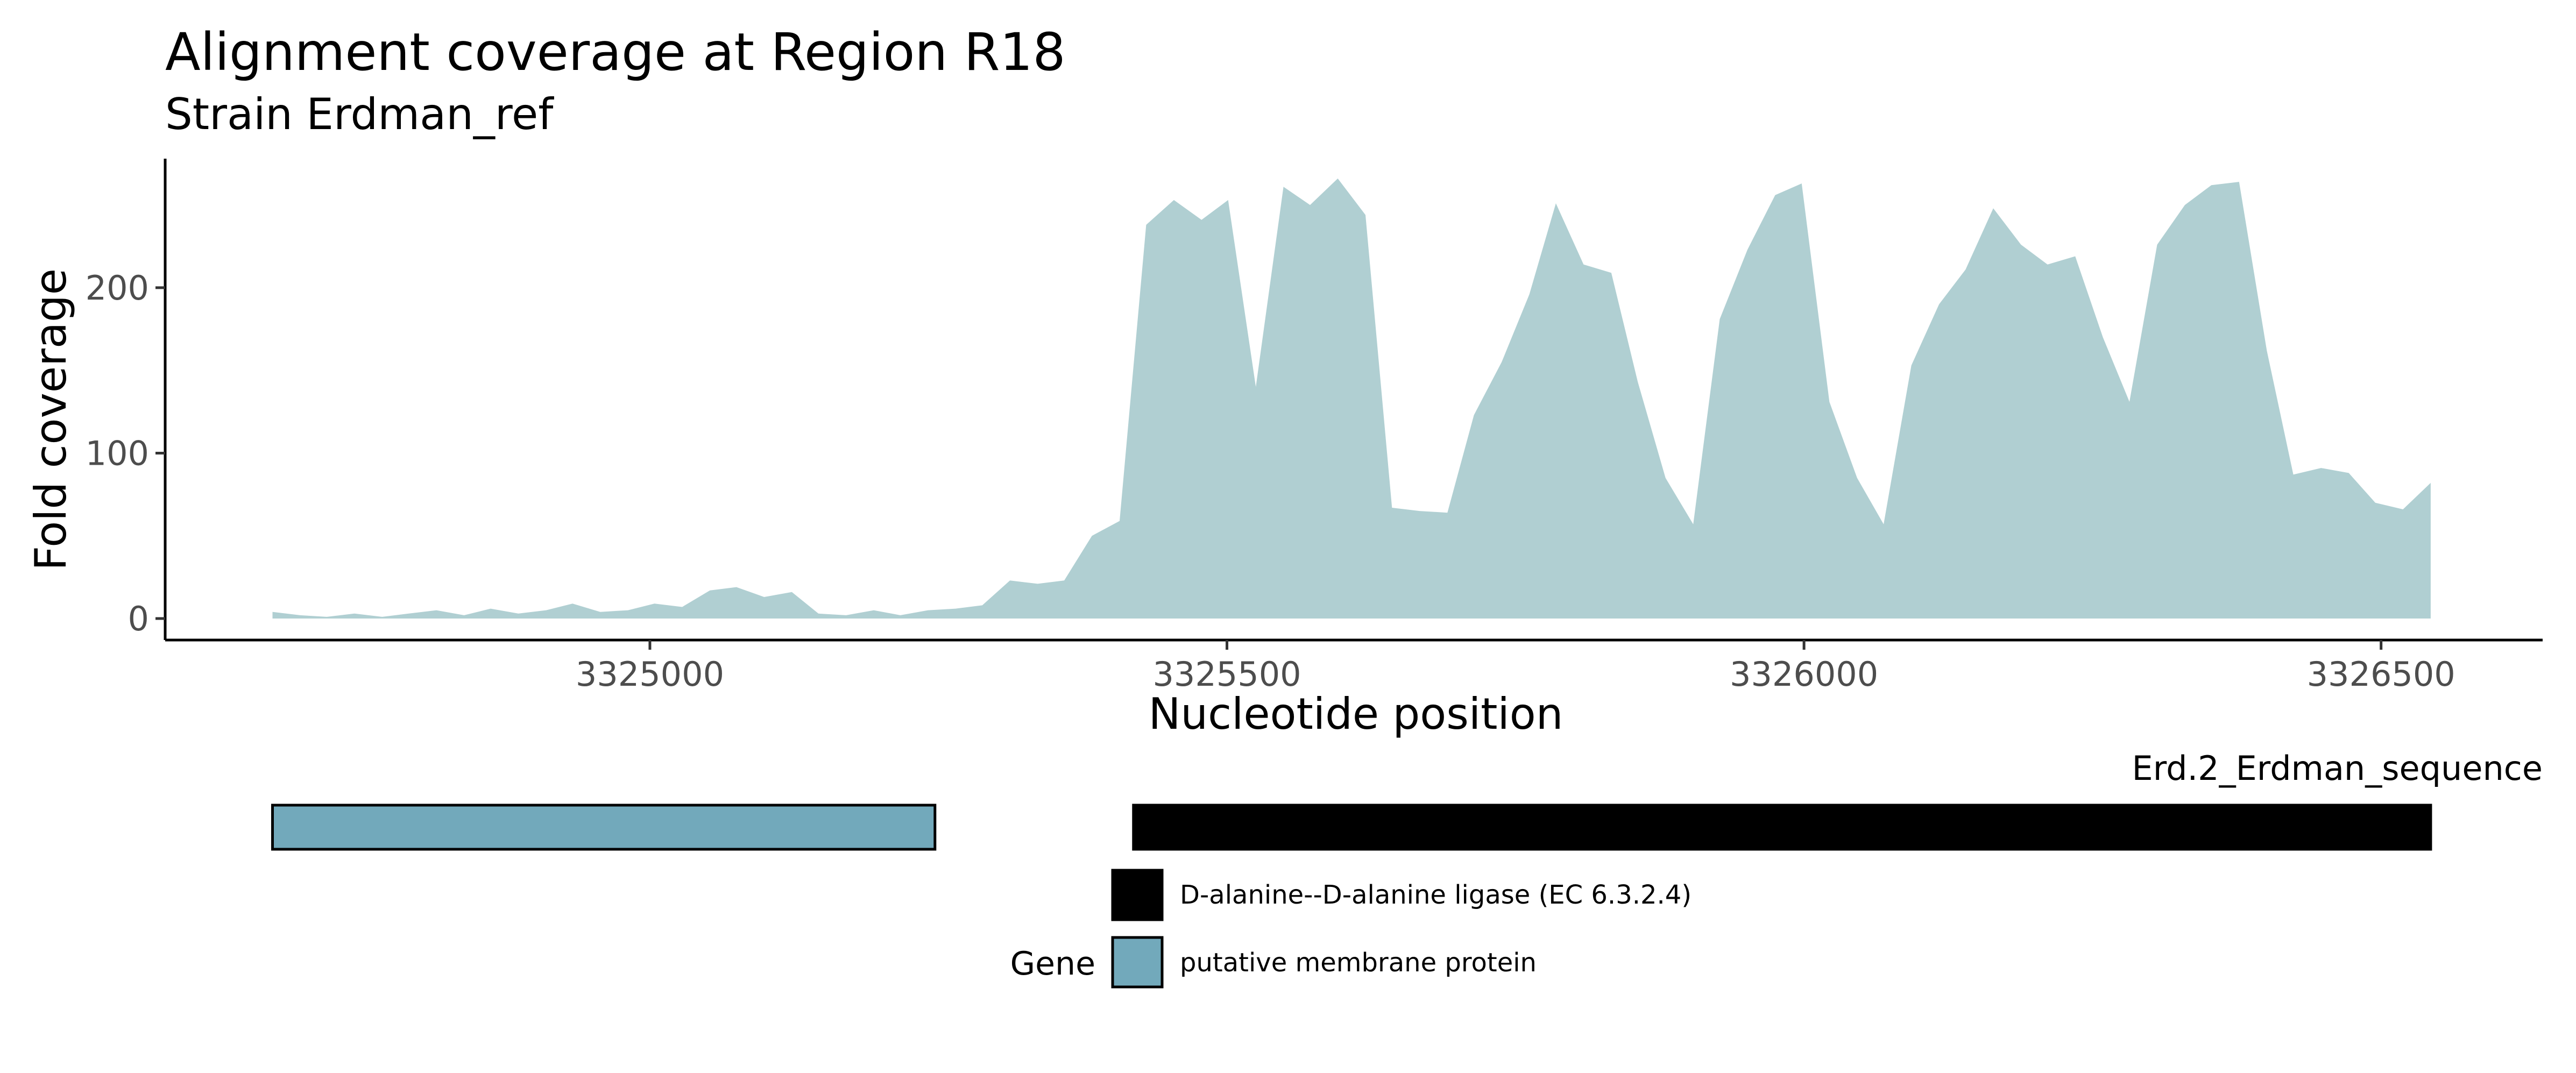  I want to click on gene-track: Erd.2_Erdman_sequence, so click(1407, 800).